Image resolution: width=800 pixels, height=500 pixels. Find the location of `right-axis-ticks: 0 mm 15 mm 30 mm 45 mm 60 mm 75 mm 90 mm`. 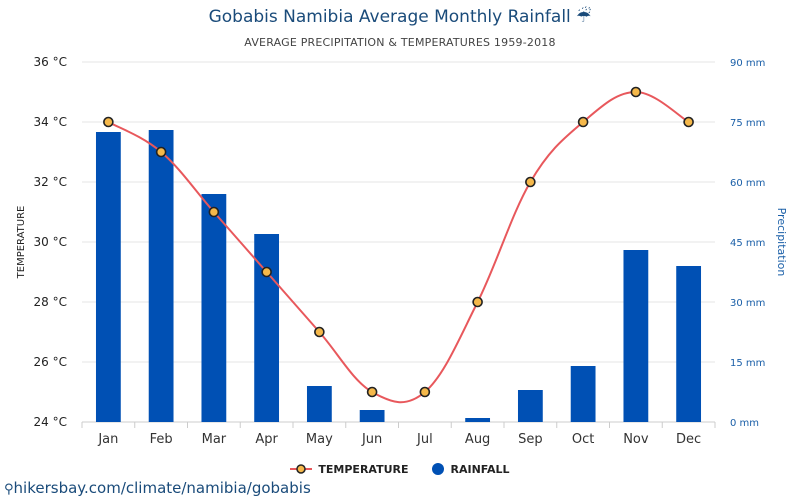

right-axis-ticks: 0 mm 15 mm 30 mm 45 mm 60 mm 75 mm 90 mm is located at coordinates (747, 243).